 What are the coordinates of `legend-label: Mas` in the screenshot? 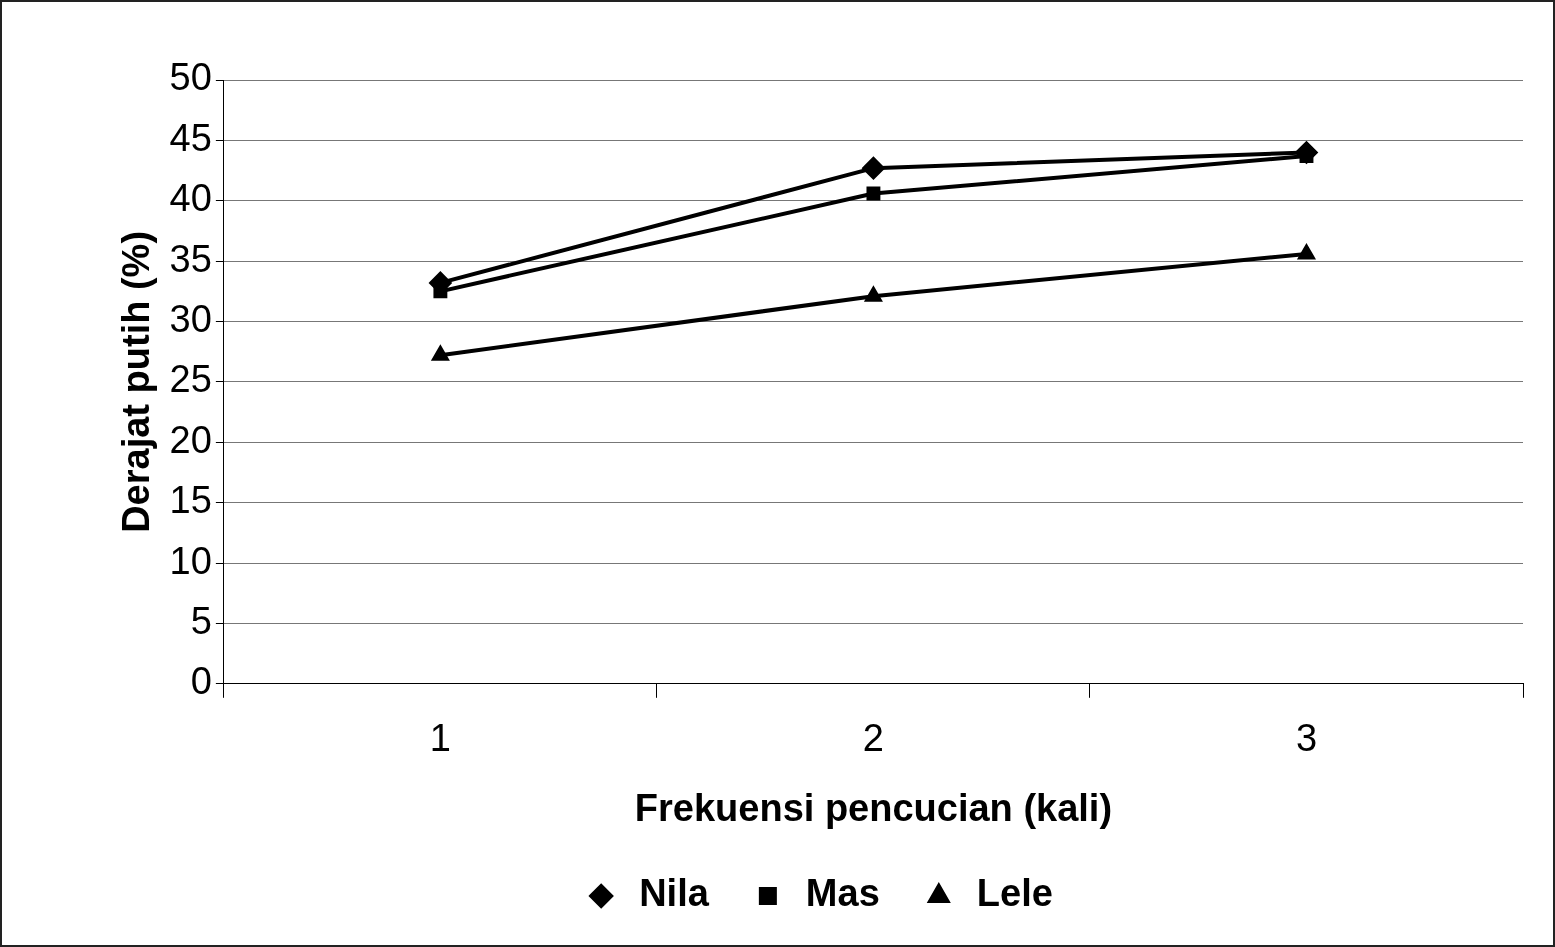 It's located at (842, 893).